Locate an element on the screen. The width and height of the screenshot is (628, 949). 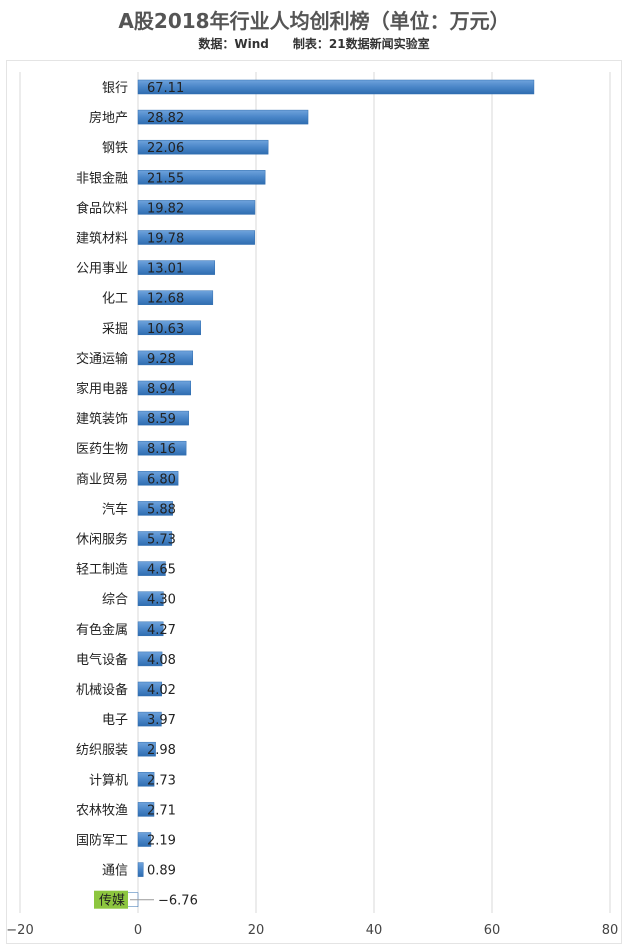
x-tick-label: 80 is located at coordinates (610, 930).